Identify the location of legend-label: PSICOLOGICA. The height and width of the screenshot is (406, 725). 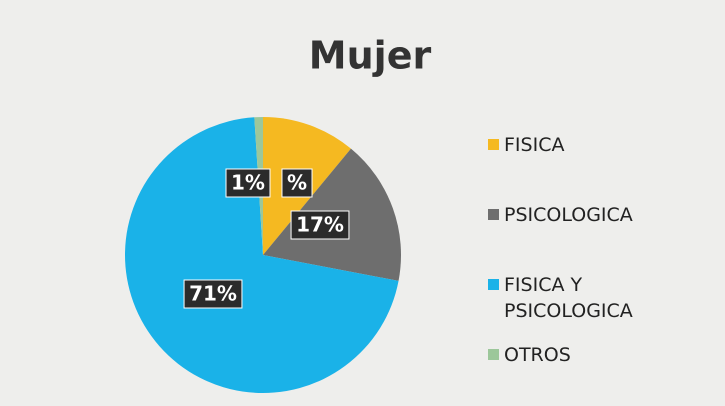
(568, 215).